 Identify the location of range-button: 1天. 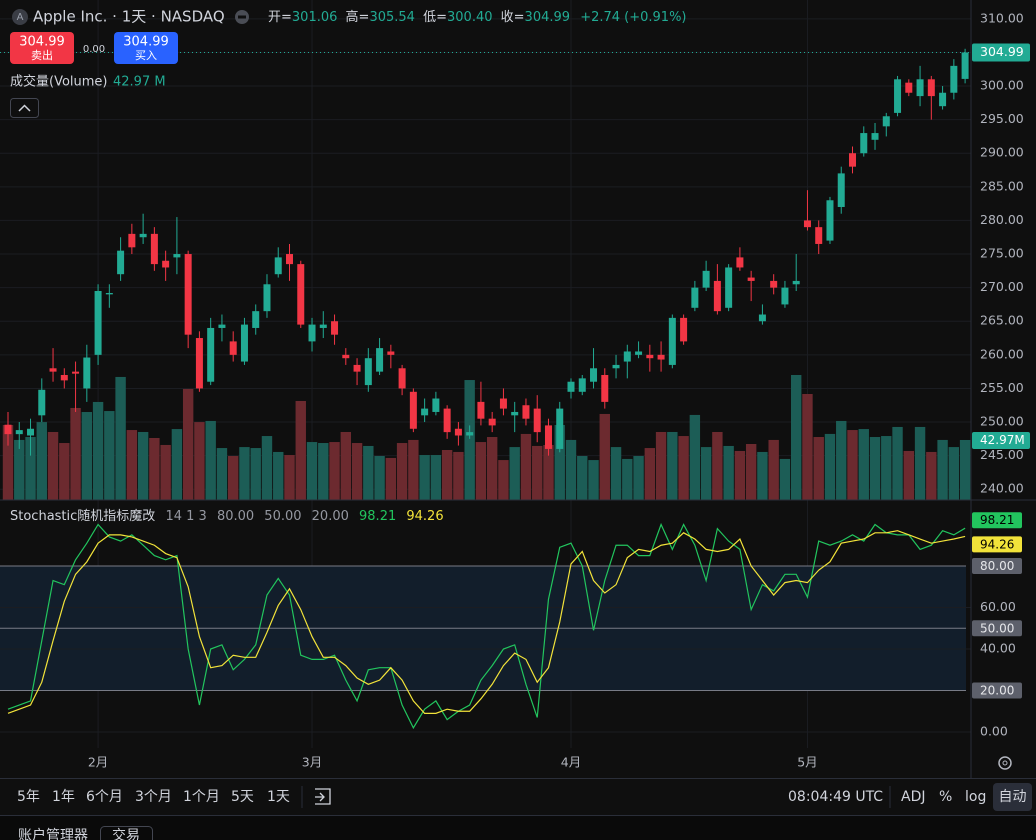
(278, 797).